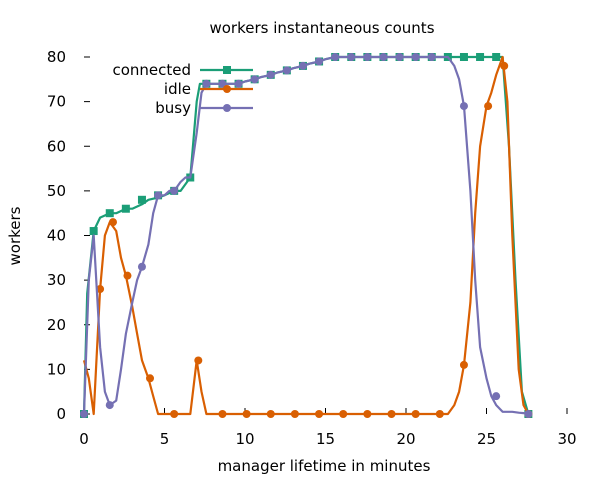 The image size is (600, 480). What do you see at coordinates (15, 235) in the screenshot?
I see `y-axis-label: workers` at bounding box center [15, 235].